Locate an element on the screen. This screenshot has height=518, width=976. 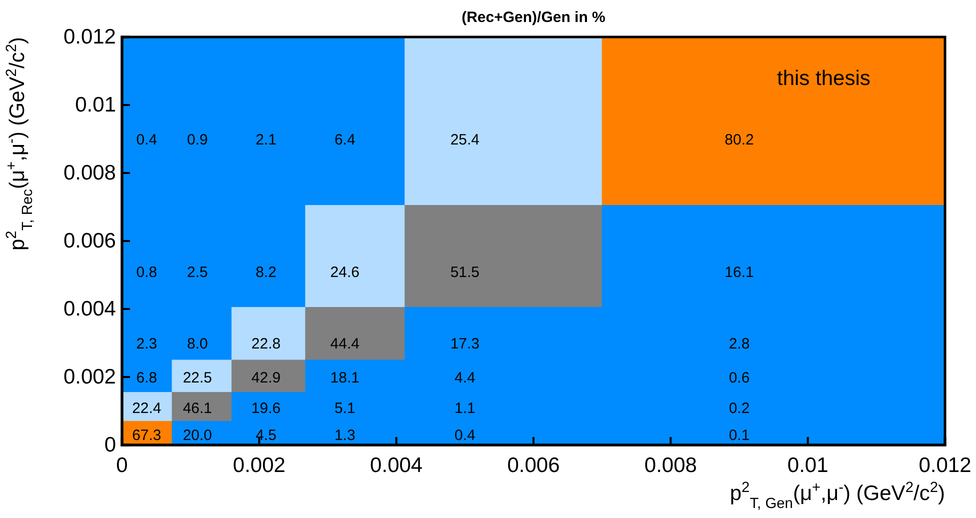
annotation: this thesis is located at coordinates (823, 78).